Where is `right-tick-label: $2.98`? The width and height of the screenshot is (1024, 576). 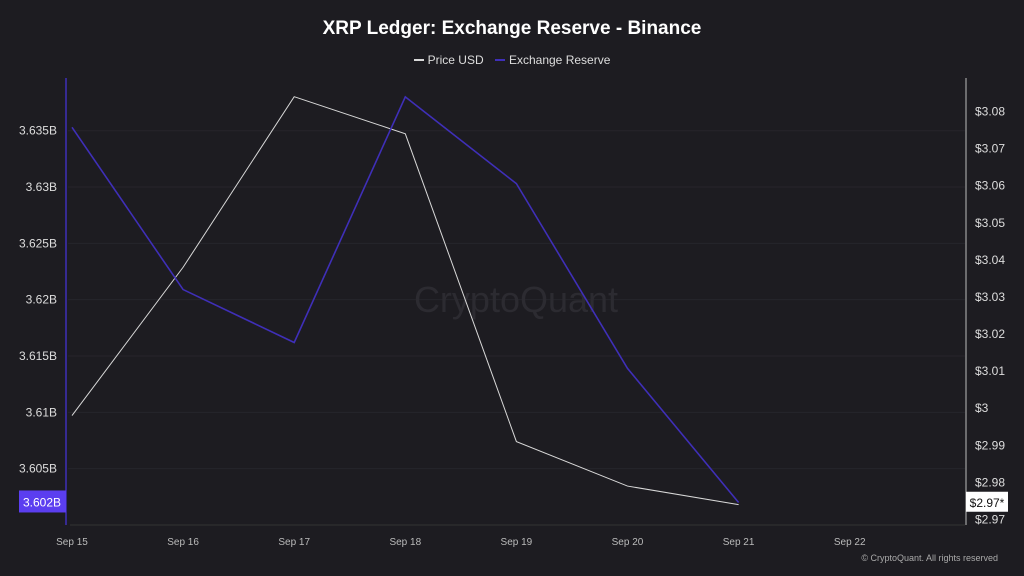
right-tick-label: $2.98 is located at coordinates (990, 482).